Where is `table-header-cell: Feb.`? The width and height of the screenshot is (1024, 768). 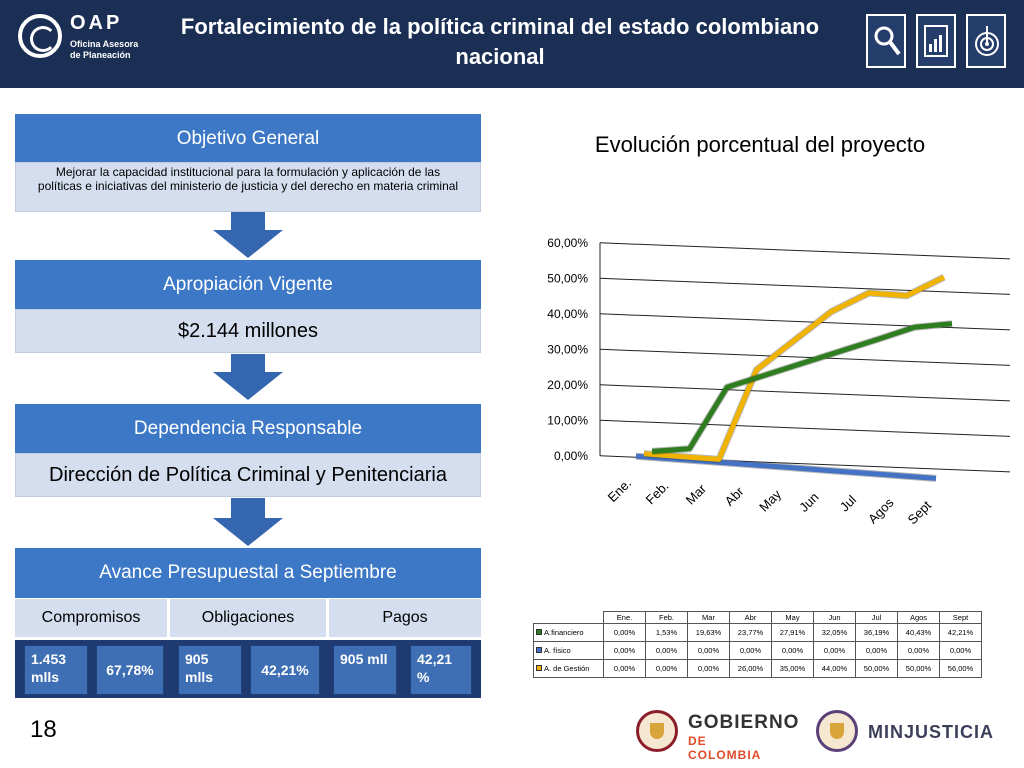
table-header-cell: Feb. is located at coordinates (666, 617).